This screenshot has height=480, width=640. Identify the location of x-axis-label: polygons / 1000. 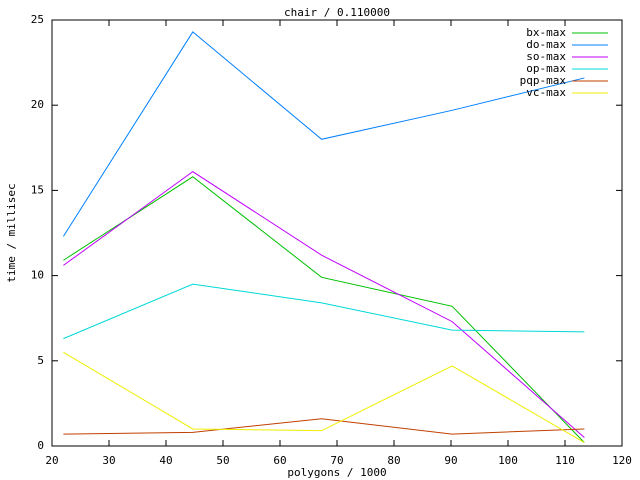
(336, 472).